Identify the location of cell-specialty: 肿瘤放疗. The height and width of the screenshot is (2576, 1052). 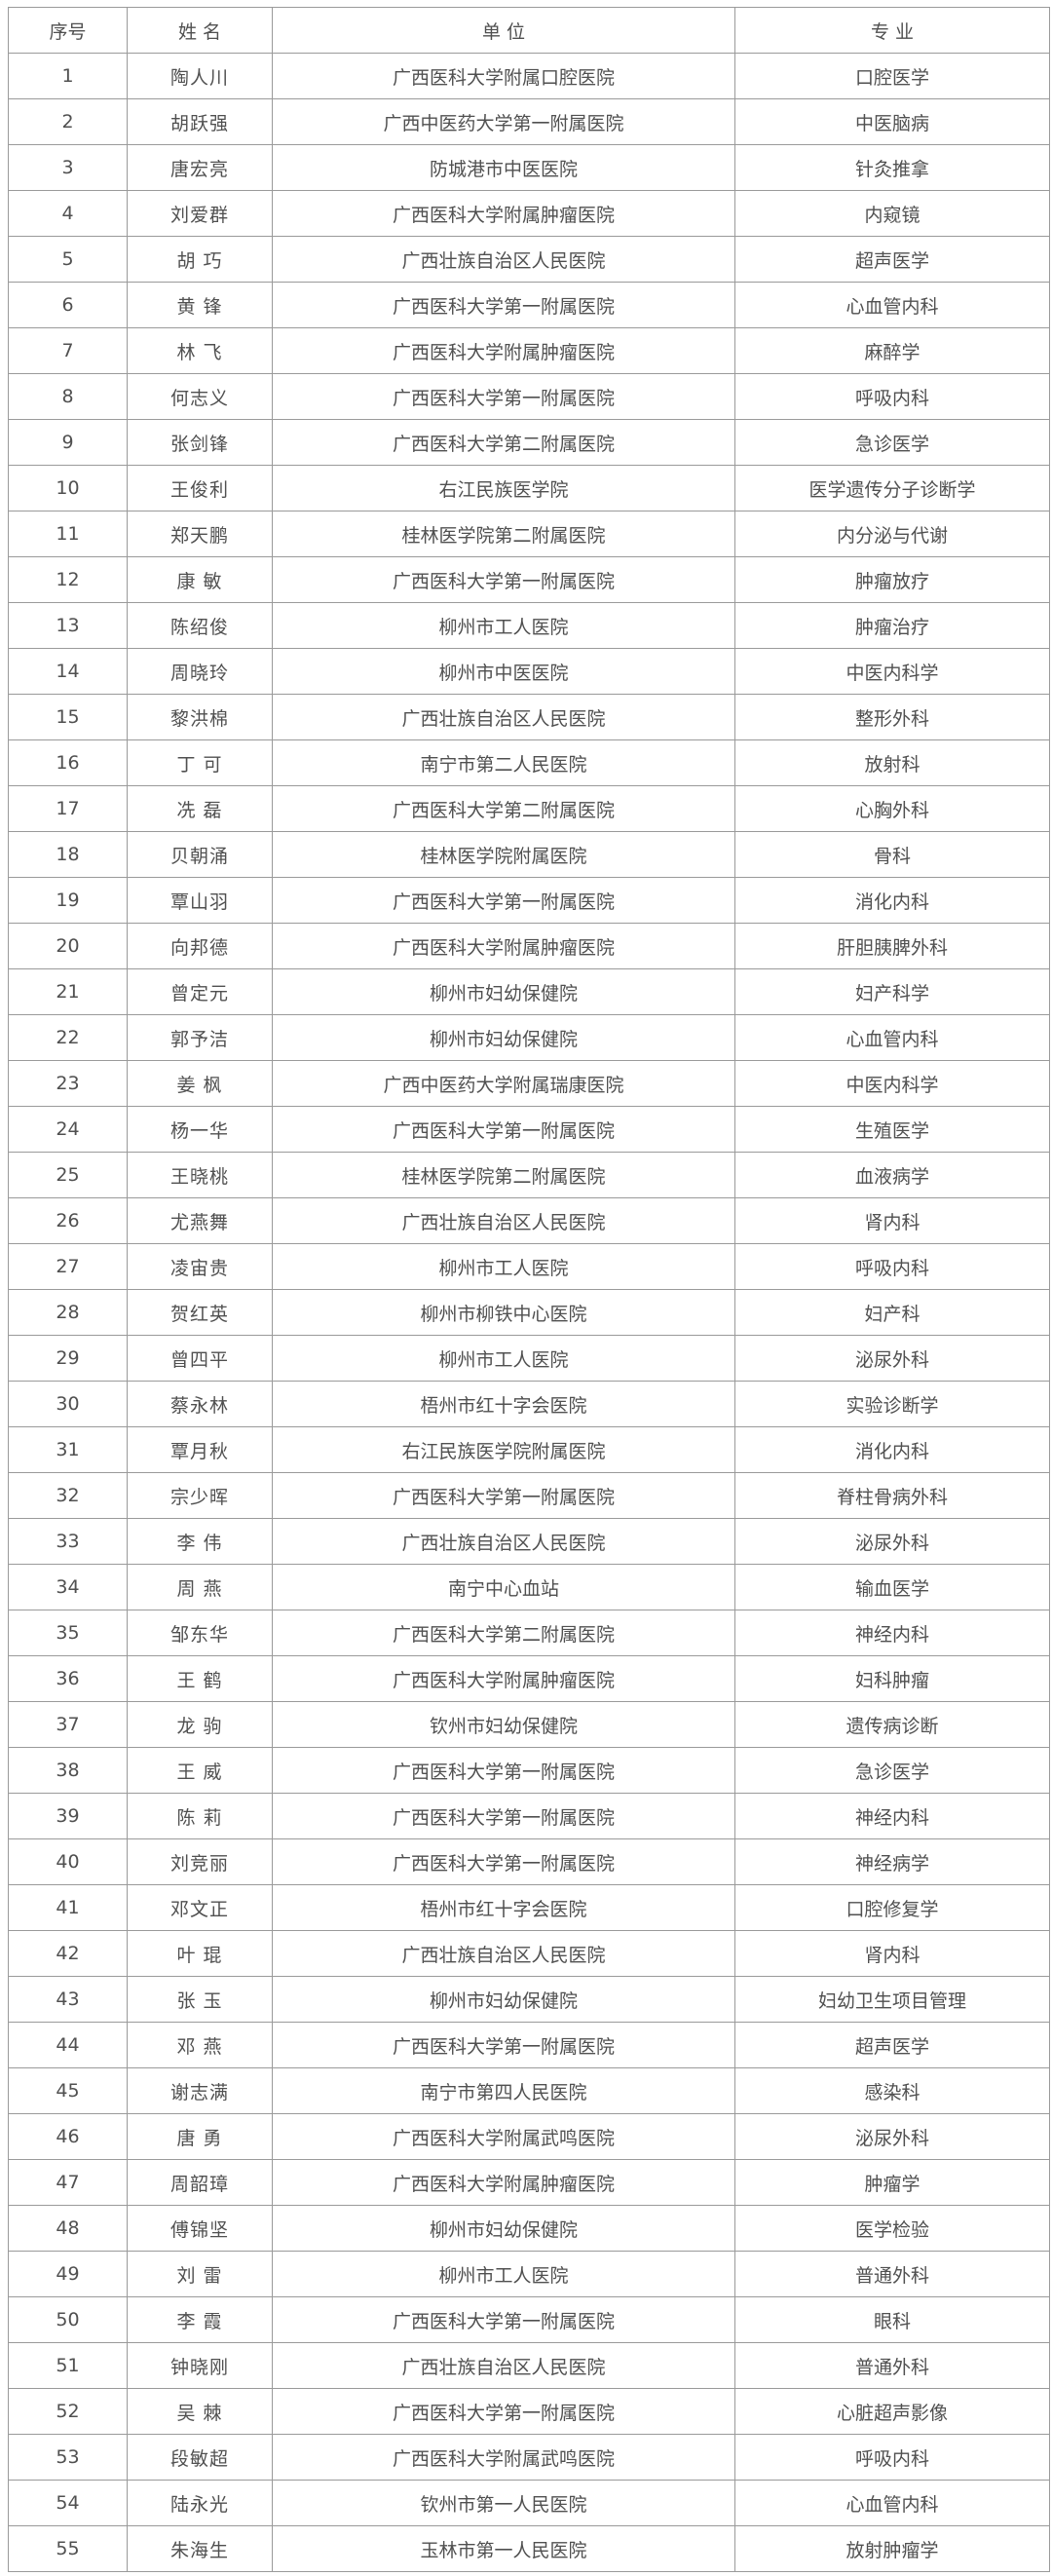
(892, 579).